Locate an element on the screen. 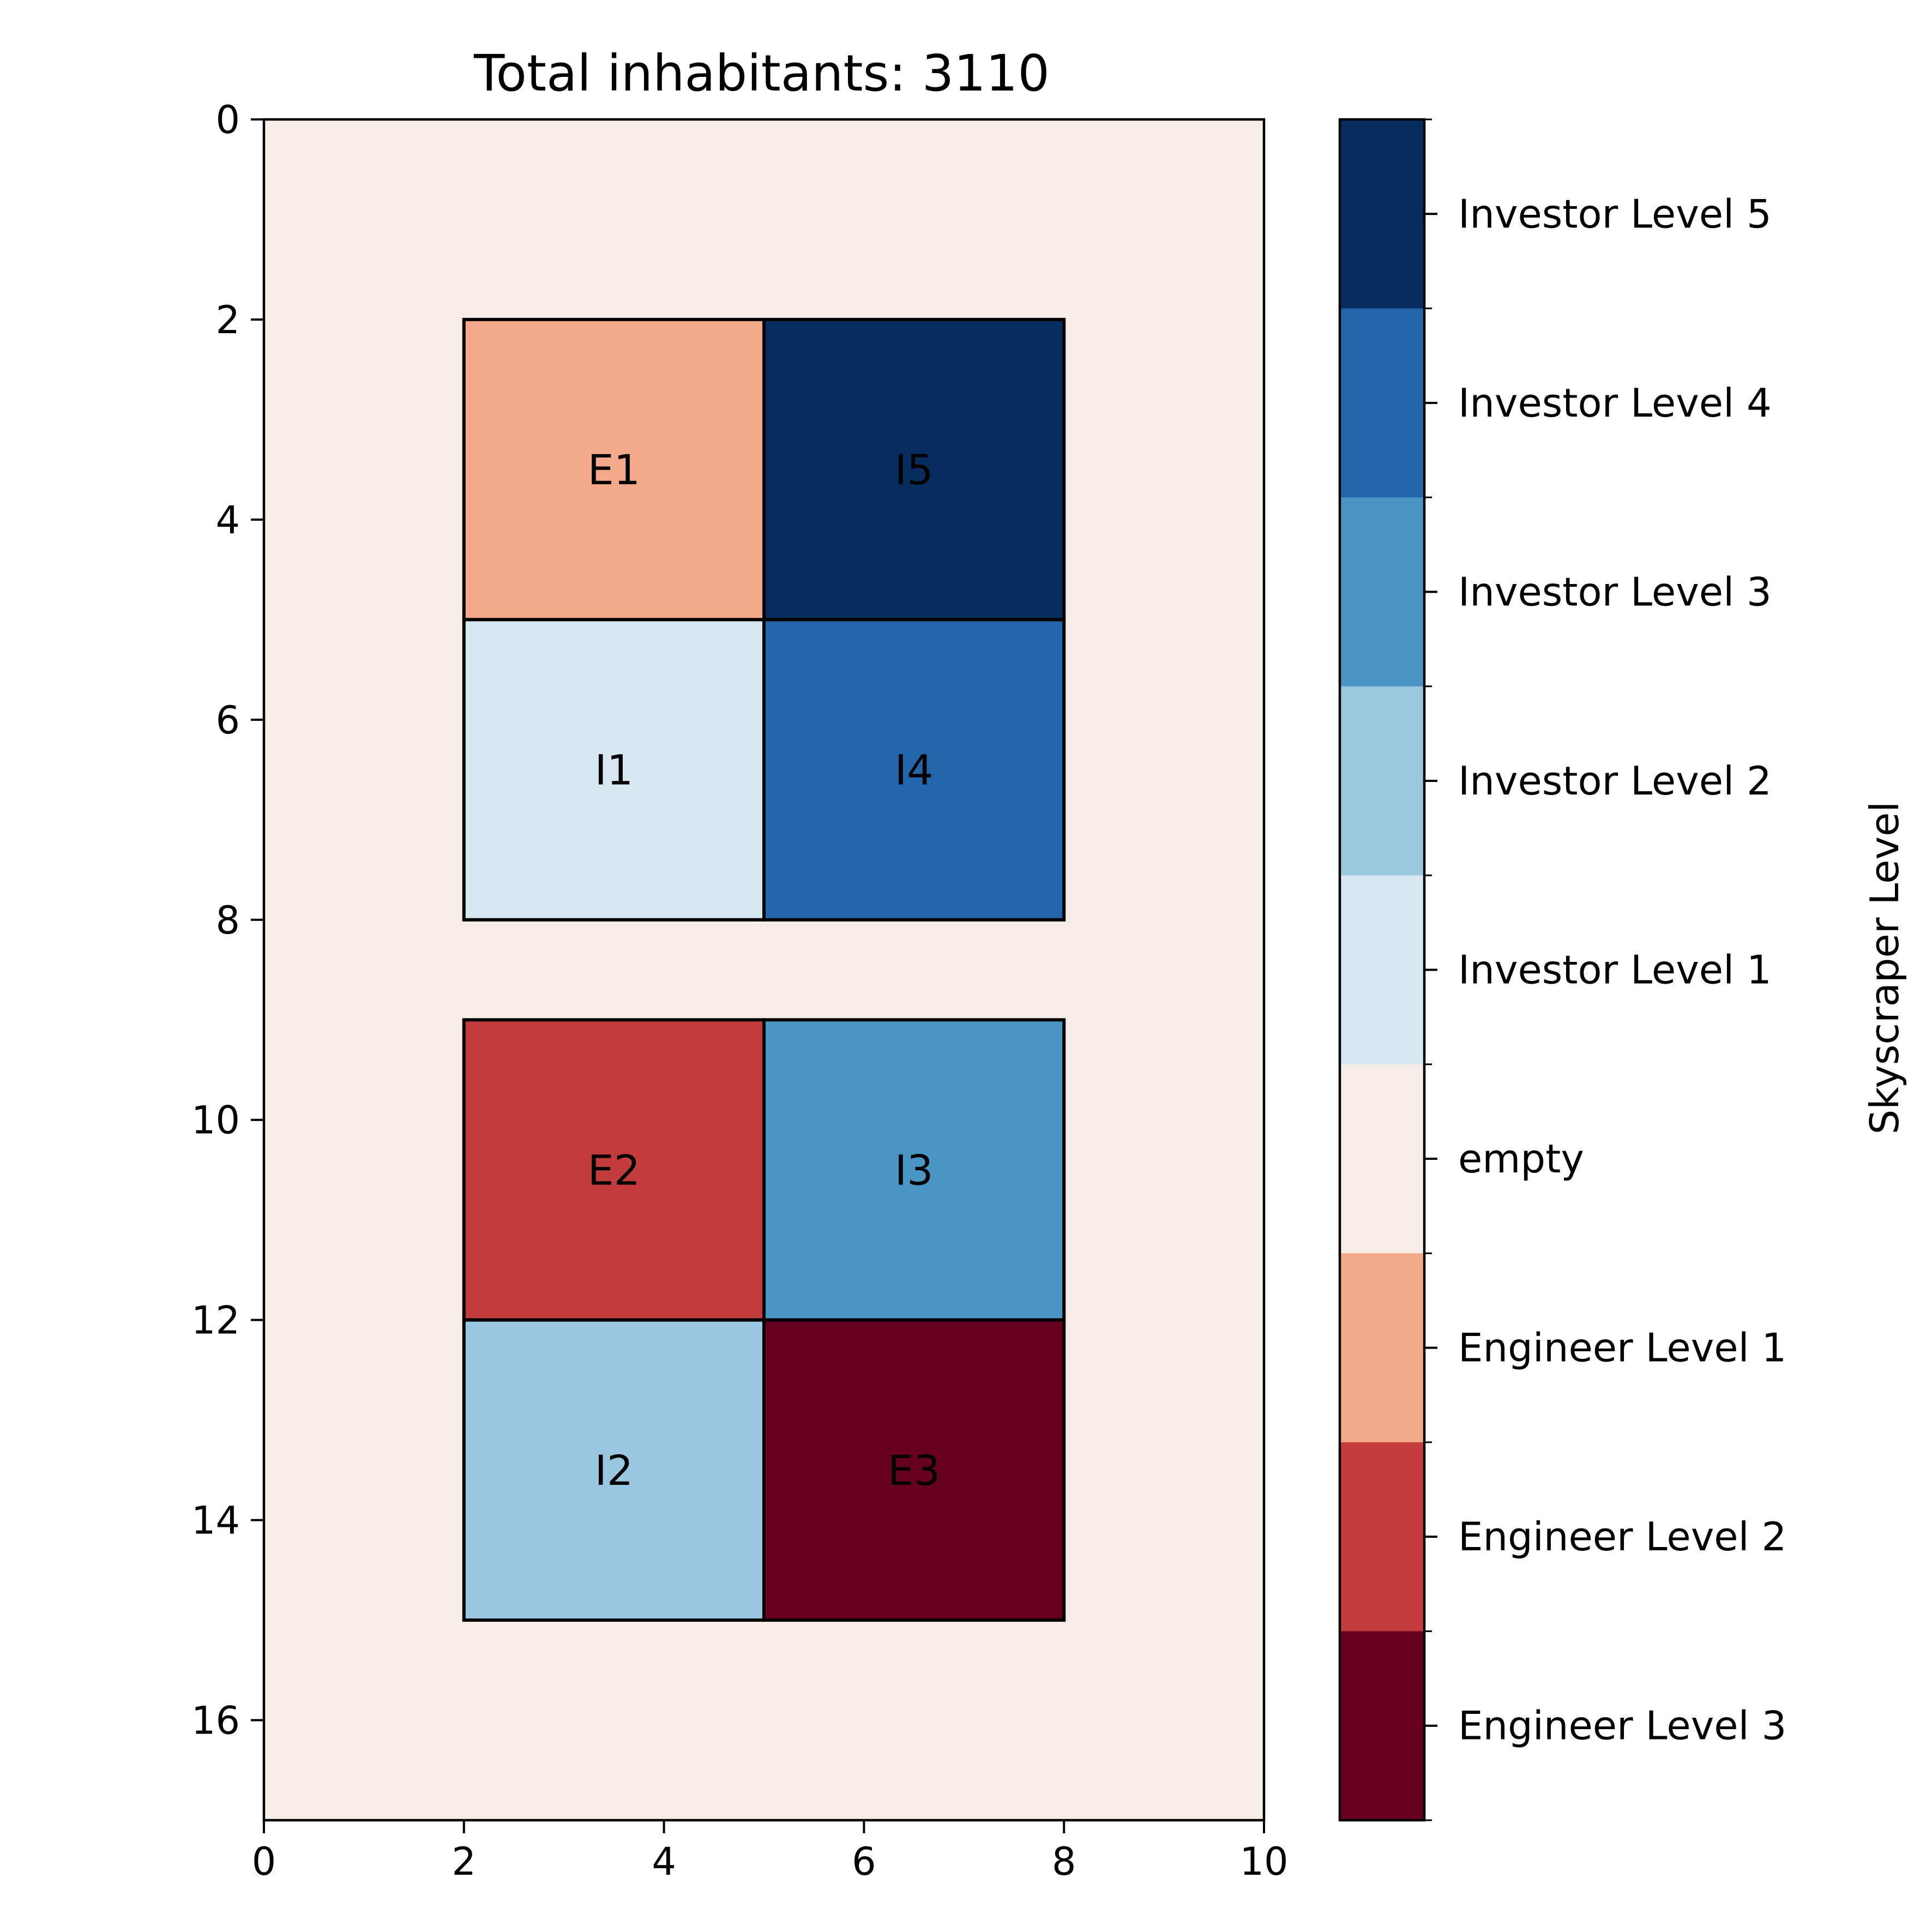  colorbar-level-label: Investor Level 3 is located at coordinates (1615, 592).